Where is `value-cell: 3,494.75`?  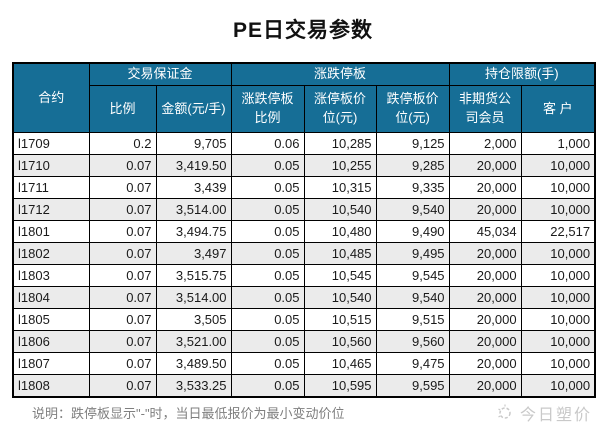 value-cell: 3,494.75 is located at coordinates (193, 231).